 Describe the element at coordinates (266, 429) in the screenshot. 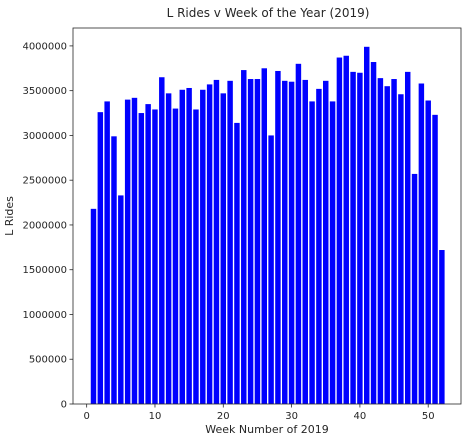

I see `x-axis-title: Week Number of 2019` at that location.